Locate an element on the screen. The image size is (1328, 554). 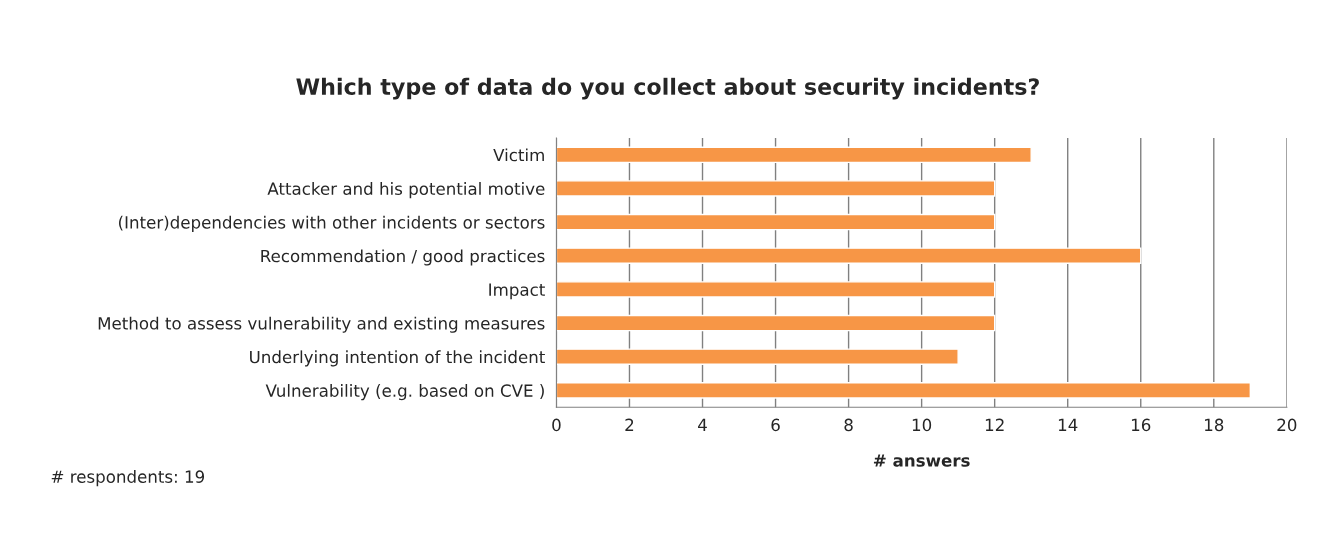
x-tick-label: 14 is located at coordinates (1068, 424).